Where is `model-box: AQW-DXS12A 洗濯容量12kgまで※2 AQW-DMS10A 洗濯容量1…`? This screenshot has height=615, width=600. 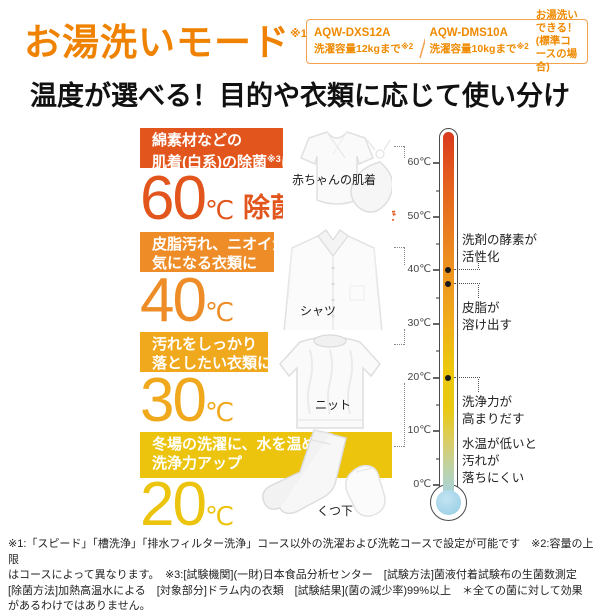
model-box: AQW-DXS12A 洗濯容量12kgまで※2 AQW-DMS10A 洗濯容量1… is located at coordinates (447, 41).